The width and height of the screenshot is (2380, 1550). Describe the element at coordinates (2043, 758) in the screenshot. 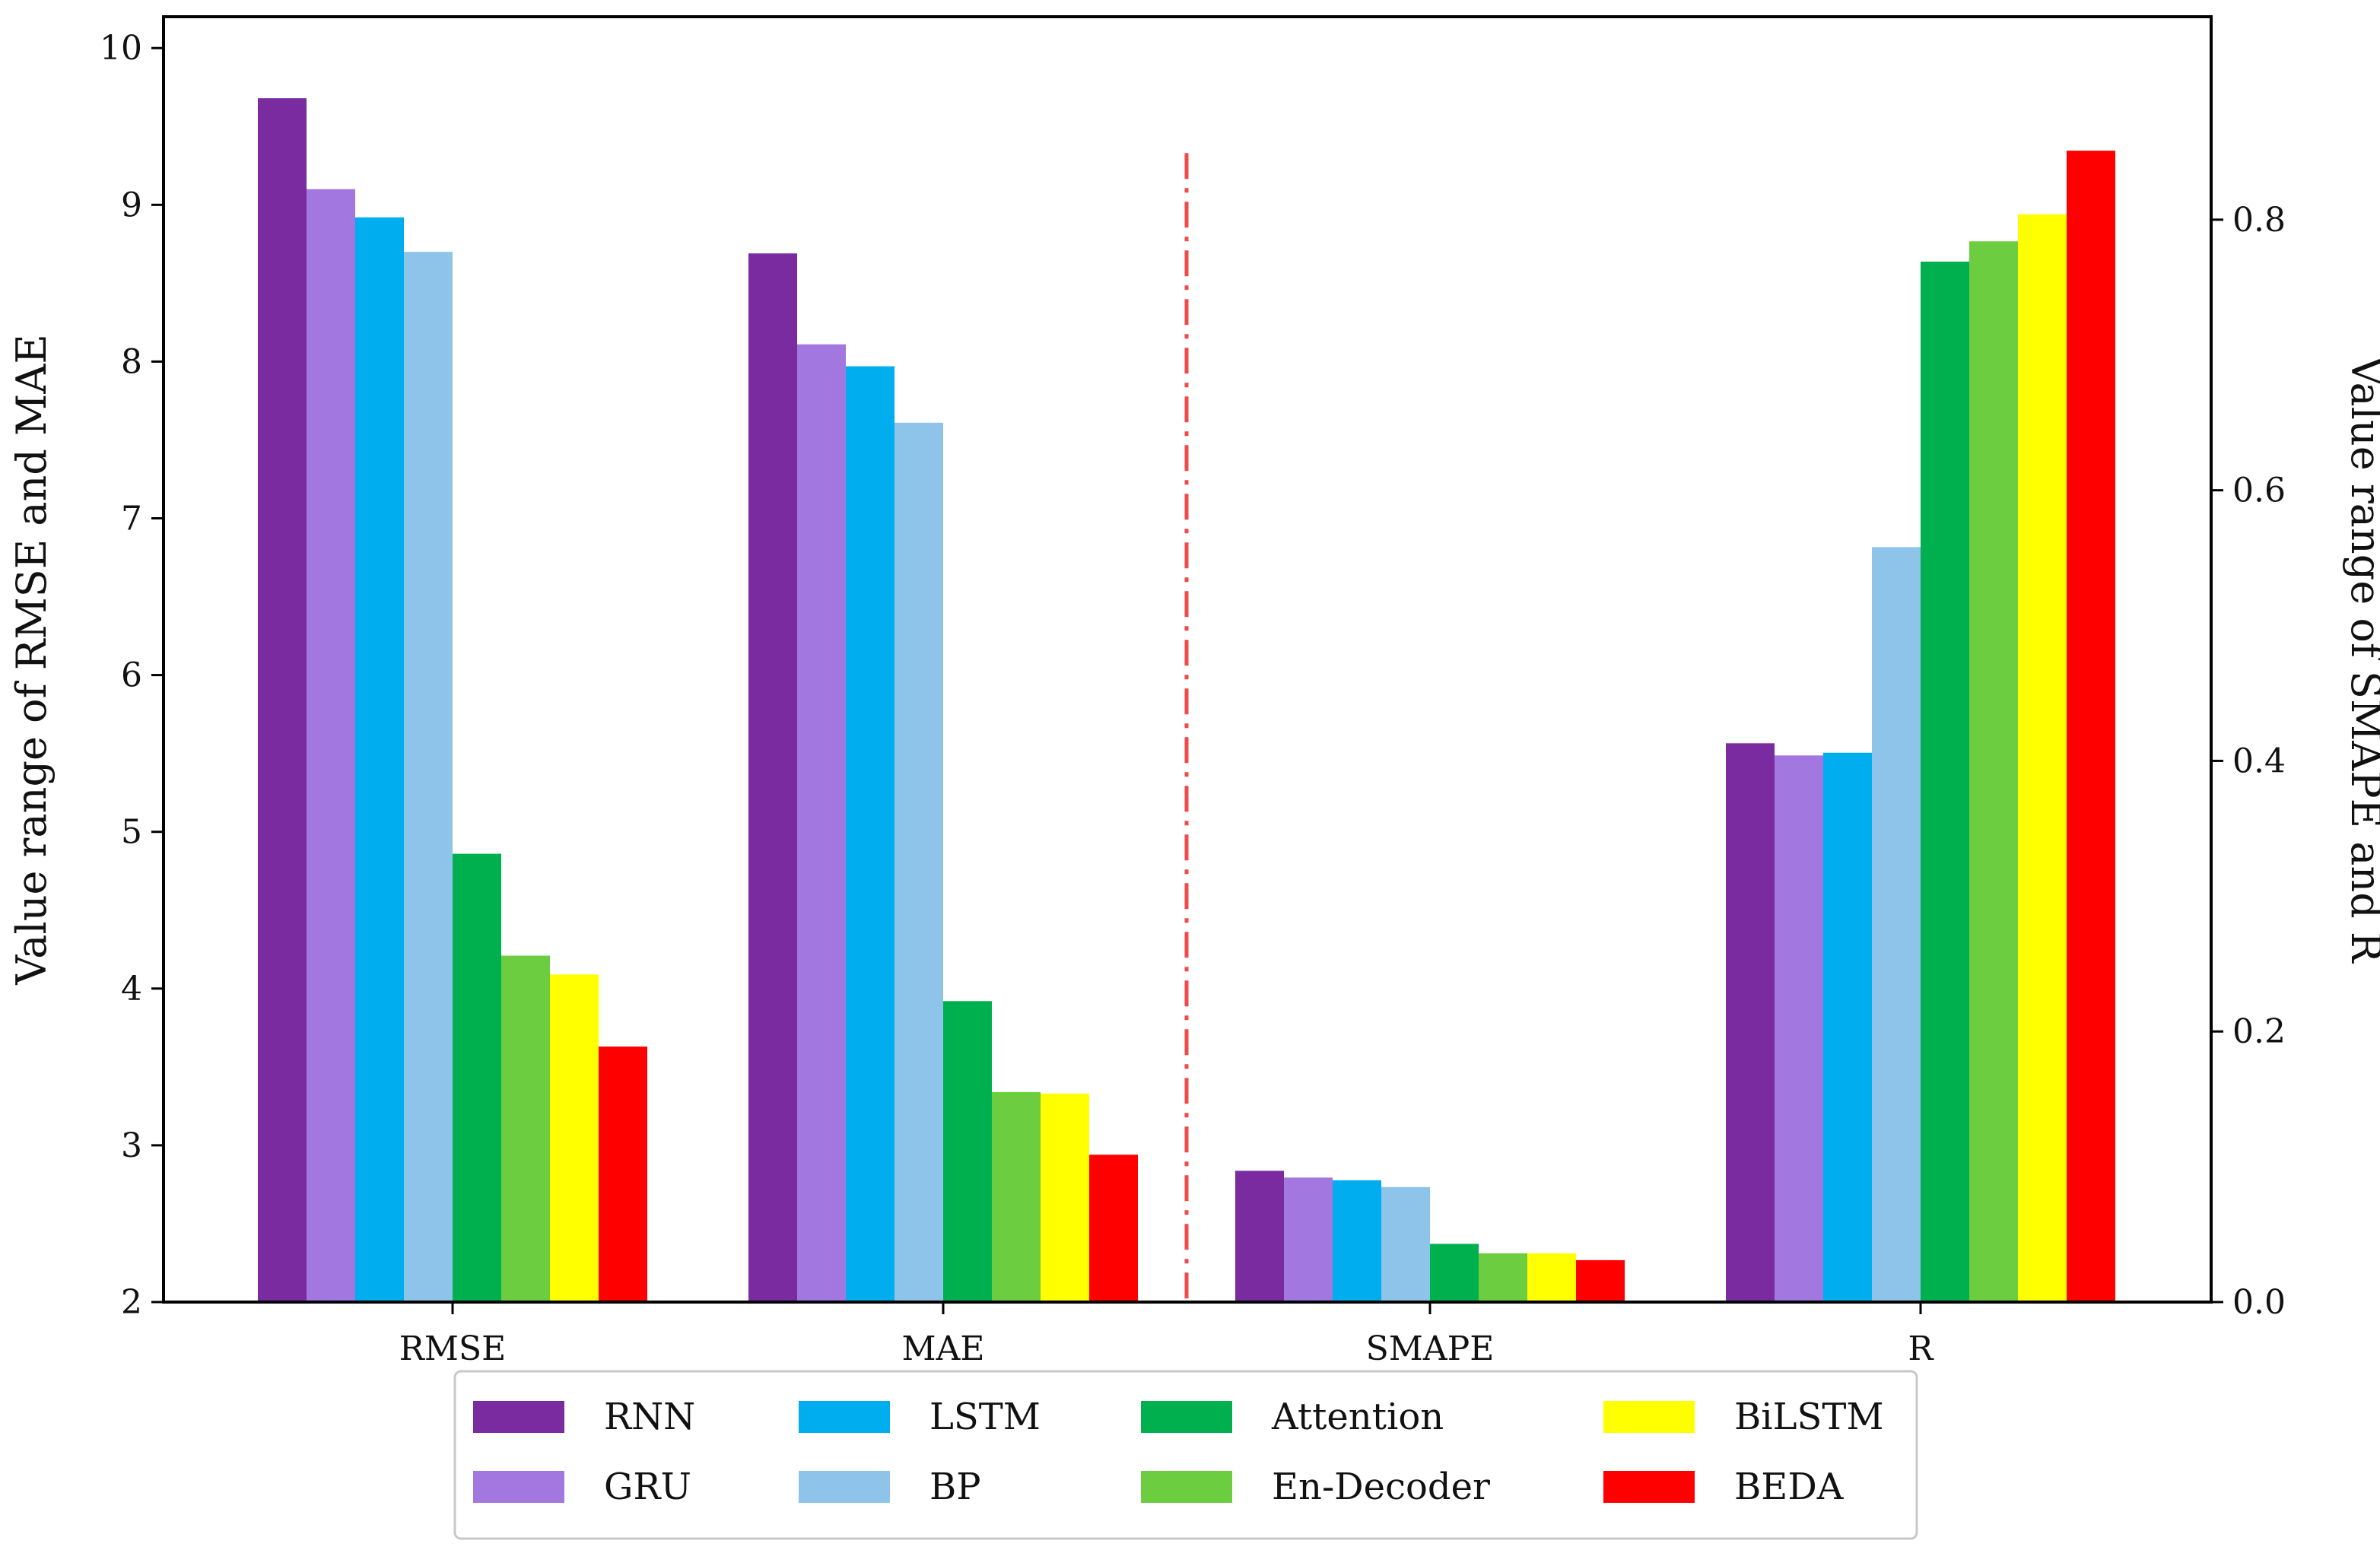

I see `bar-r-bilstm` at that location.